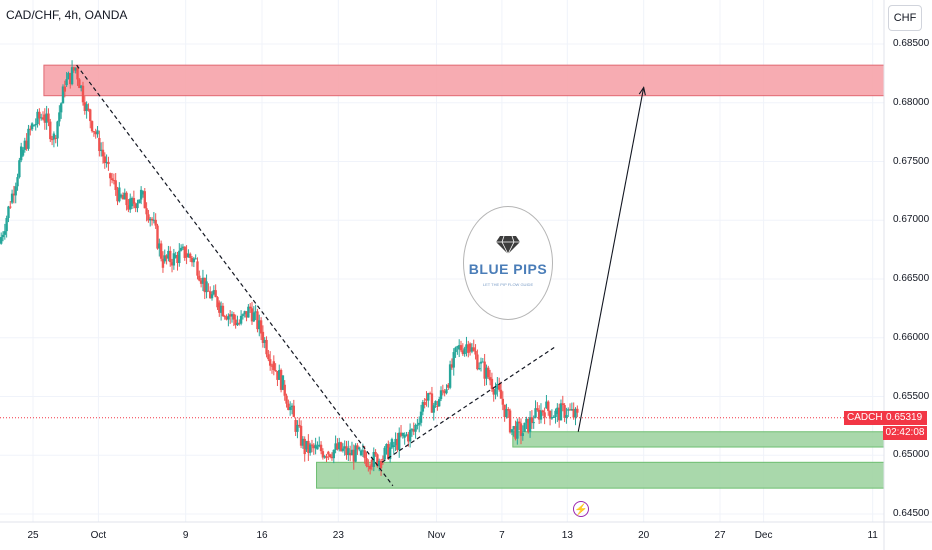 The width and height of the screenshot is (932, 550). What do you see at coordinates (581, 509) in the screenshot?
I see `lightning-icon: ⚡` at bounding box center [581, 509].